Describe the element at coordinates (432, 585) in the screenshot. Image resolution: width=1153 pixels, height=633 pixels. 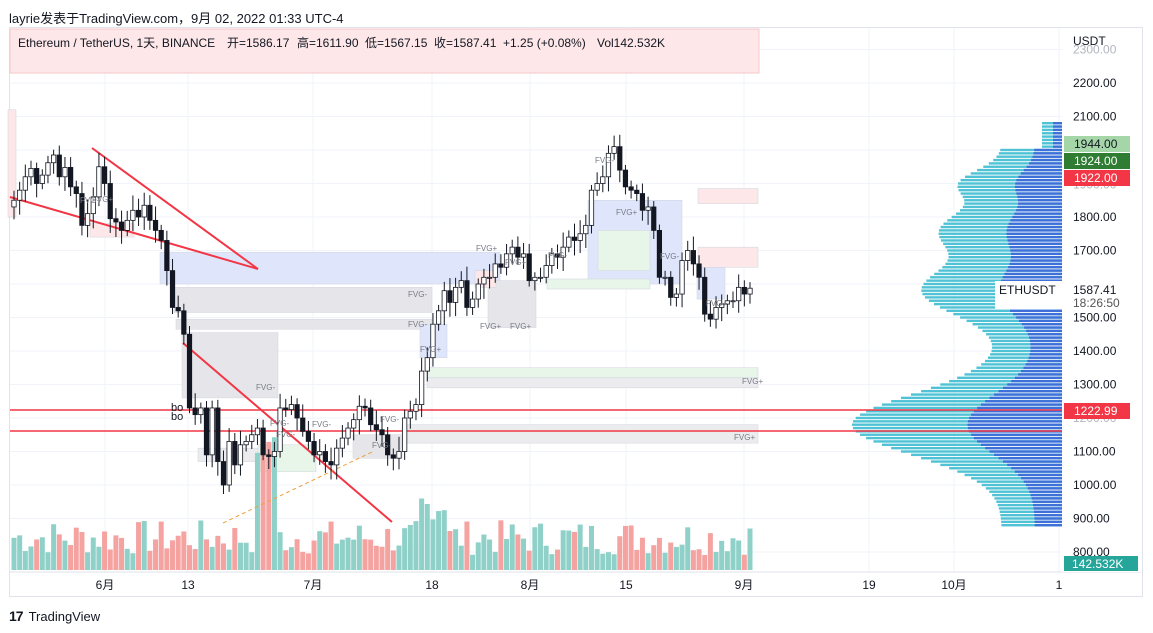
I see `time-tick: 18` at that location.